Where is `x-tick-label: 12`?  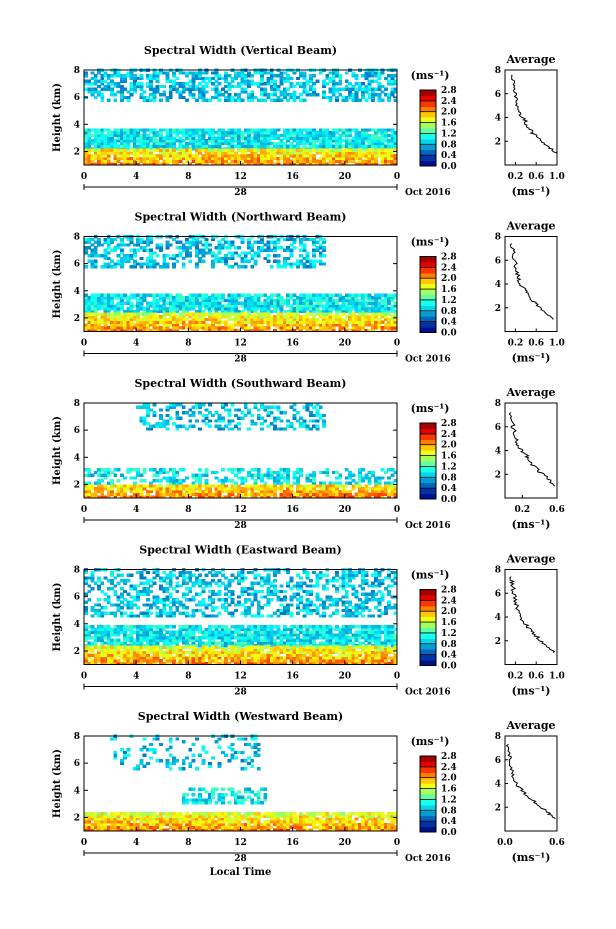
x-tick-label: 12 is located at coordinates (240, 510).